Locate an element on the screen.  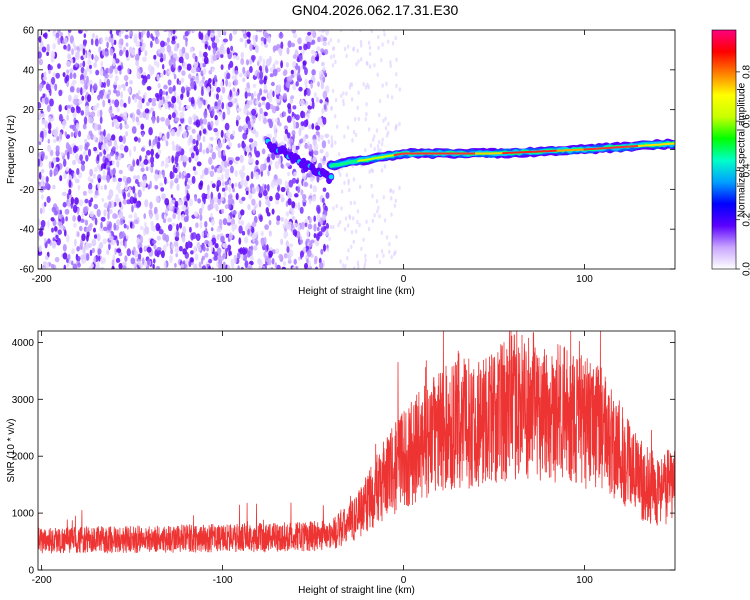
y-tick-label: 1000 is located at coordinates (23, 514).